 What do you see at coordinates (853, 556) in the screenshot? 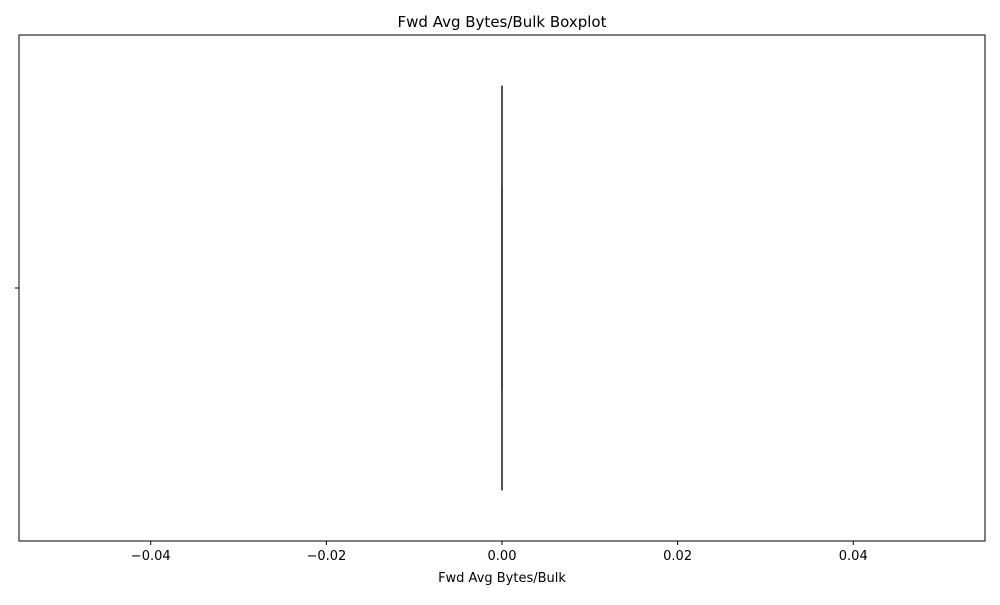
I see `x-tick-label: 0.04` at bounding box center [853, 556].